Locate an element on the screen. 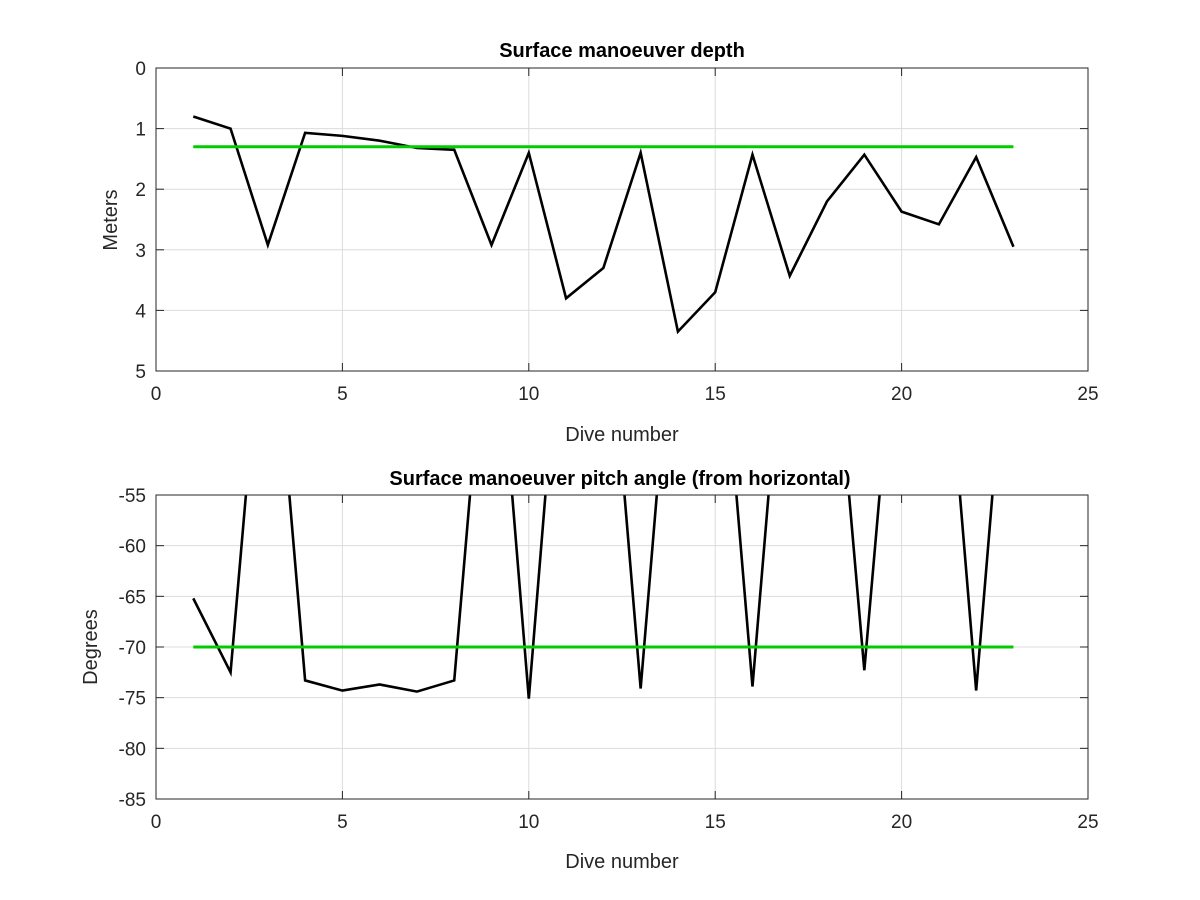  depth-x-tick-label: 15 is located at coordinates (715, 394).